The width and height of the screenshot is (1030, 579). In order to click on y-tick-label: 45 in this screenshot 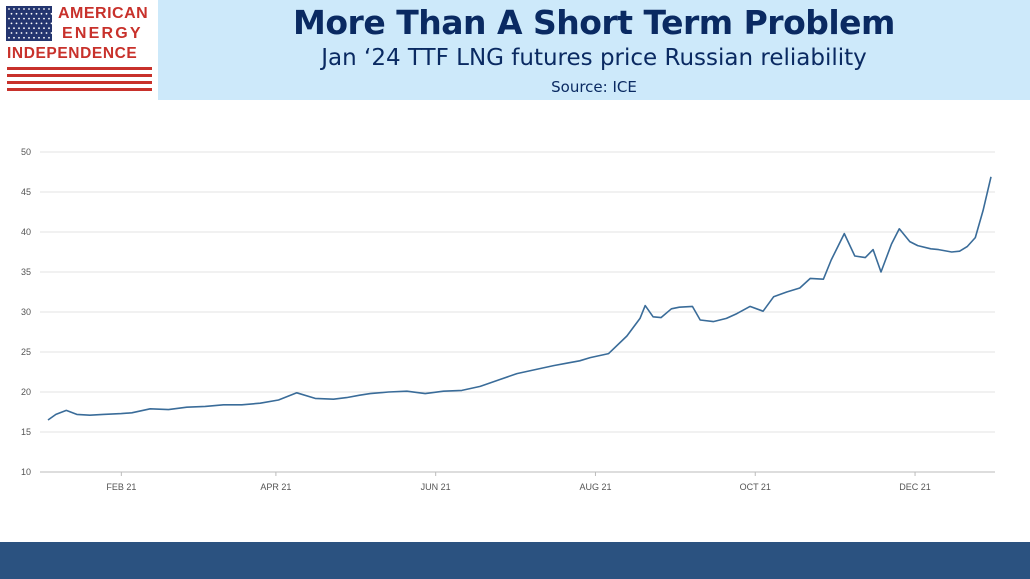, I will do `click(26, 192)`.